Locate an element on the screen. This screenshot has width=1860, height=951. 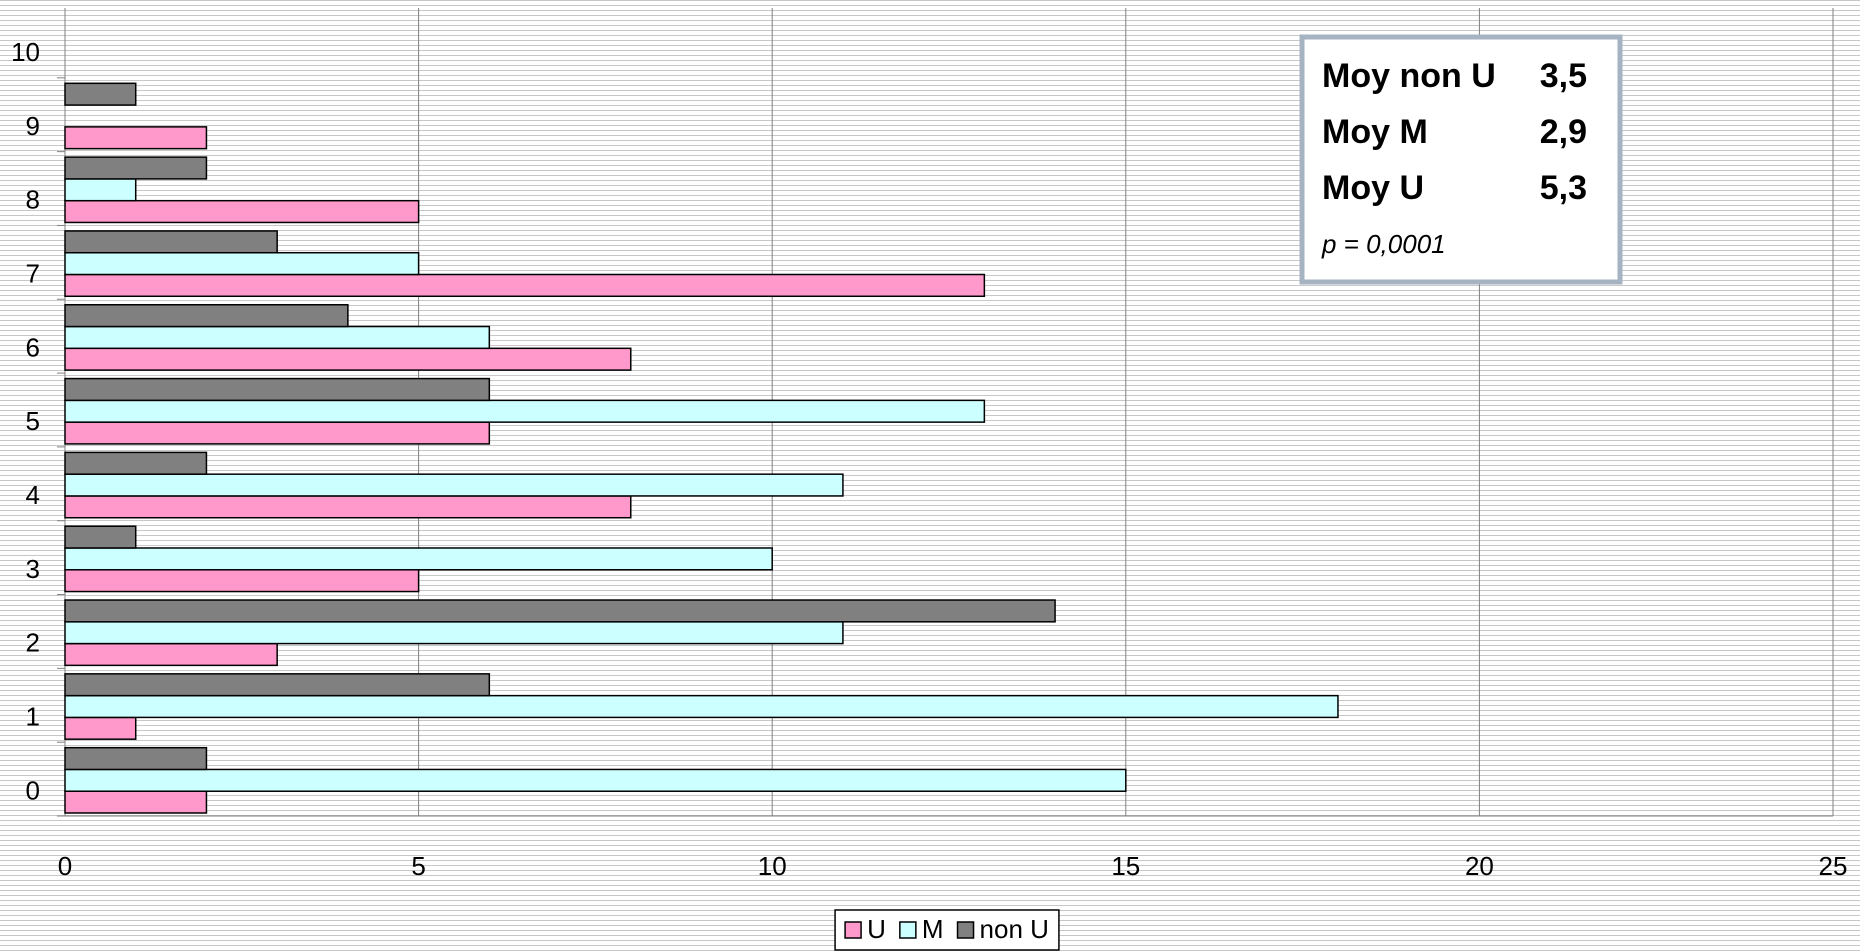
legend-label: M is located at coordinates (933, 929).